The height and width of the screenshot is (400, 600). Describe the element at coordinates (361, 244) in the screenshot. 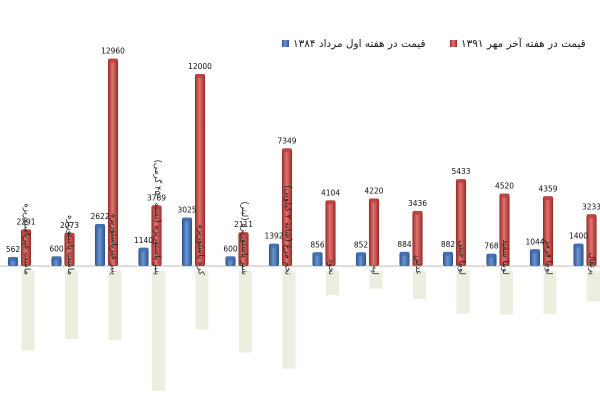

I see `value-label-series-1-9: 852` at that location.